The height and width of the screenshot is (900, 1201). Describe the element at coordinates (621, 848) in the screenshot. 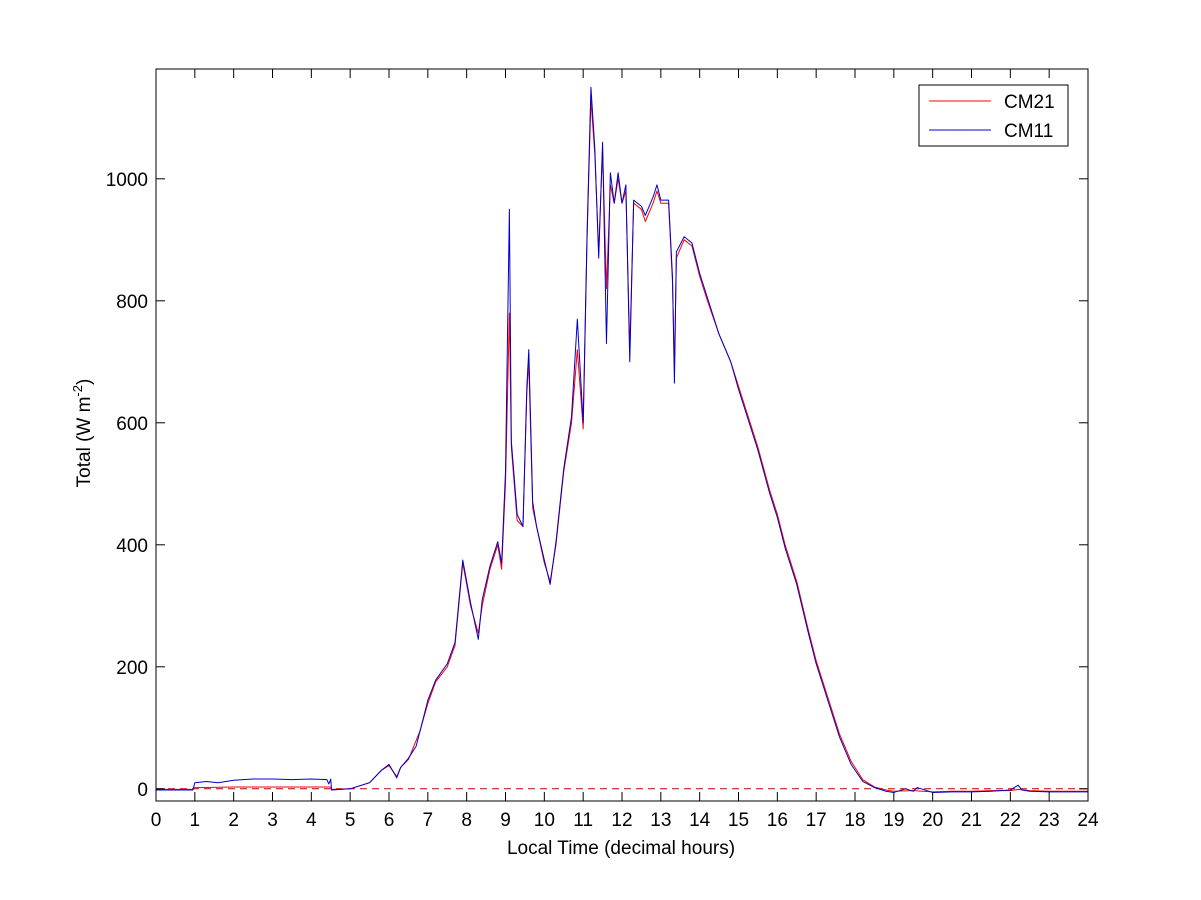

I see `x-axis-label: Local Time (decimal hours)` at that location.